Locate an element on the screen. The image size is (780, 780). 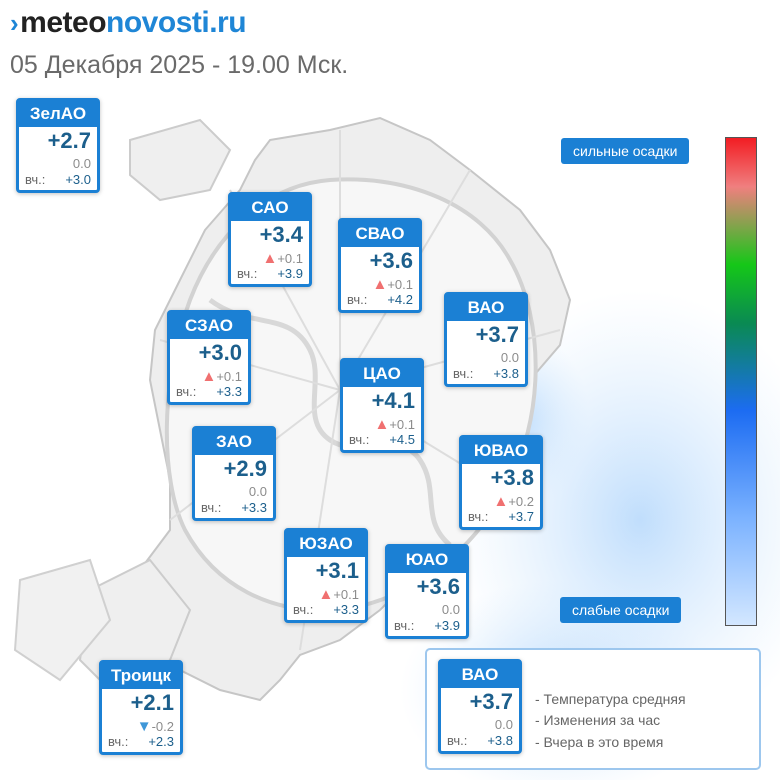
yesterday-value: +2.3 is located at coordinates (161, 741).